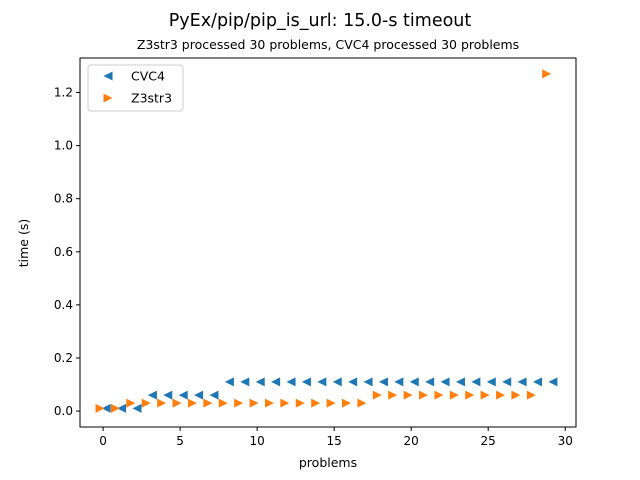 The width and height of the screenshot is (640, 480). I want to click on legend: CVC4 Z3str3, so click(135, 88).